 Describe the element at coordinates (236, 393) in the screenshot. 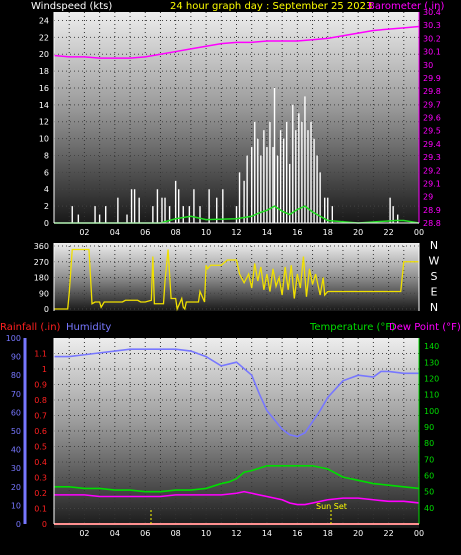

I see `humidity-line` at that location.